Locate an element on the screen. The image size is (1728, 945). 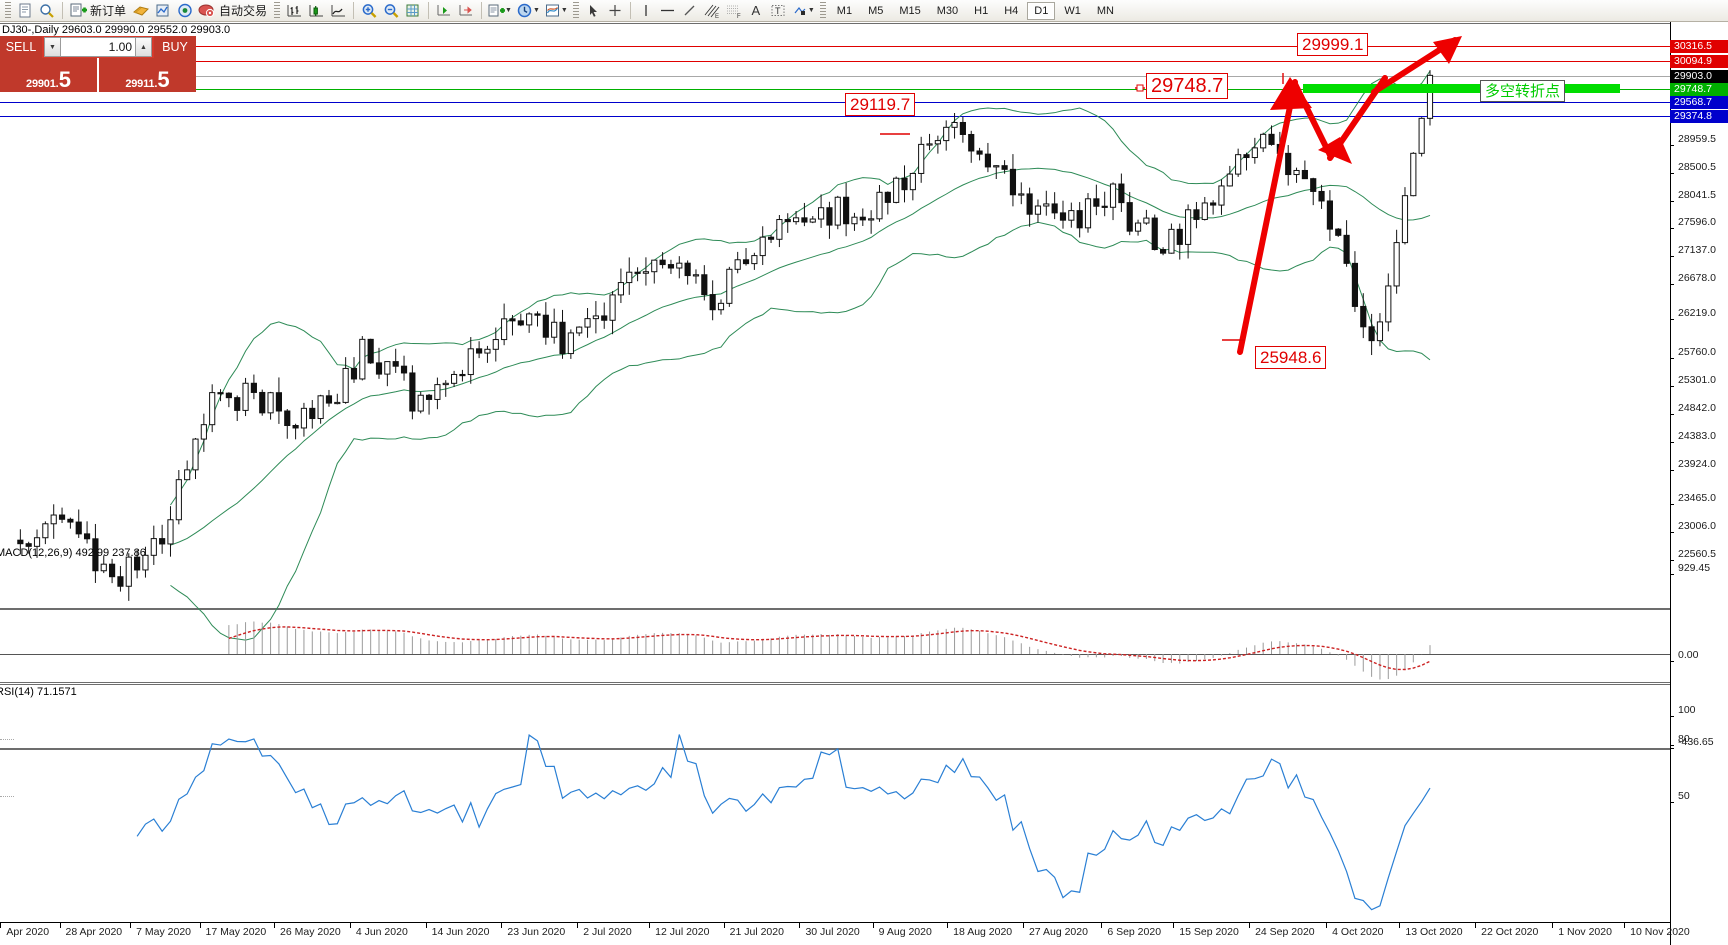
volume-field-wrap: ▼ 1.00 ▲ is located at coordinates (98, 47).